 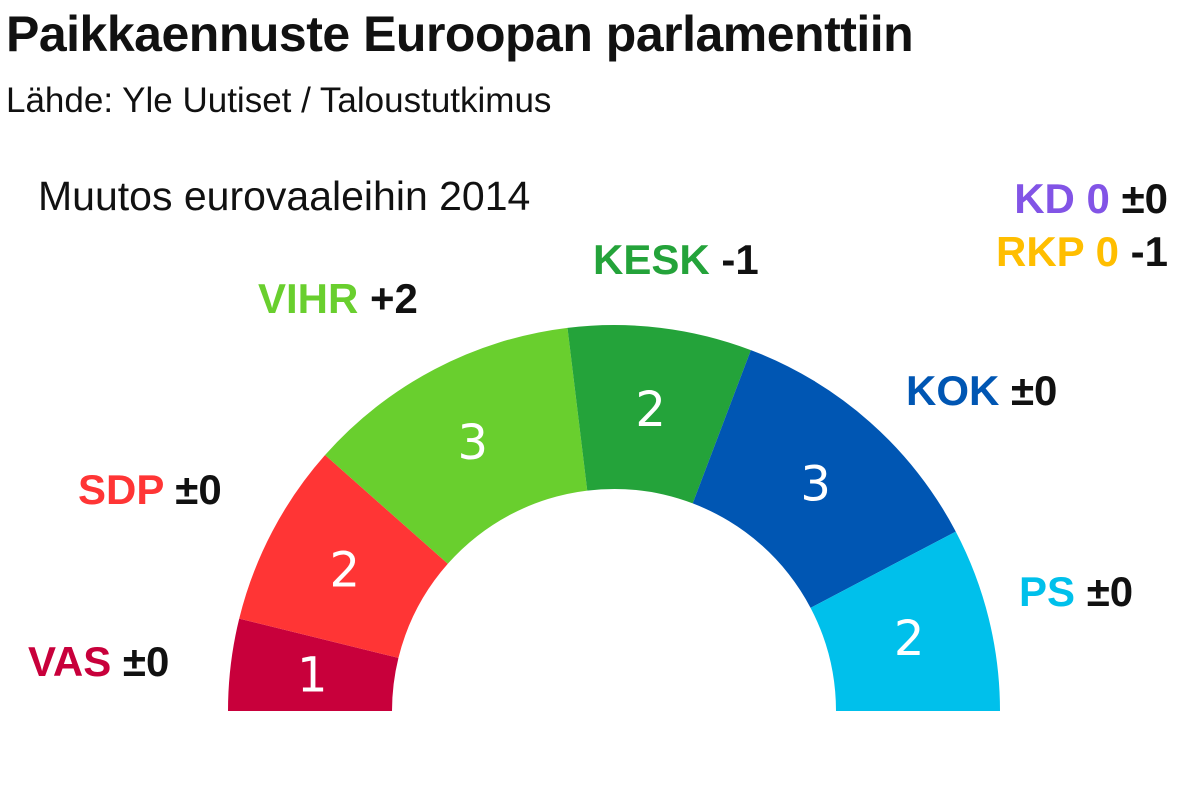 I want to click on change-label-kesk: -1, so click(x=739, y=259).